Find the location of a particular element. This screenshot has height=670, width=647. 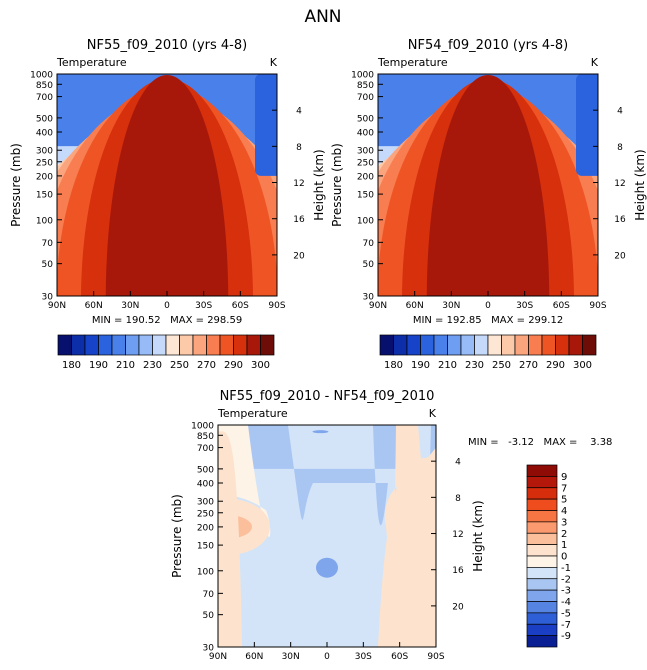

height-tick-label: 4 is located at coordinates (299, 112).